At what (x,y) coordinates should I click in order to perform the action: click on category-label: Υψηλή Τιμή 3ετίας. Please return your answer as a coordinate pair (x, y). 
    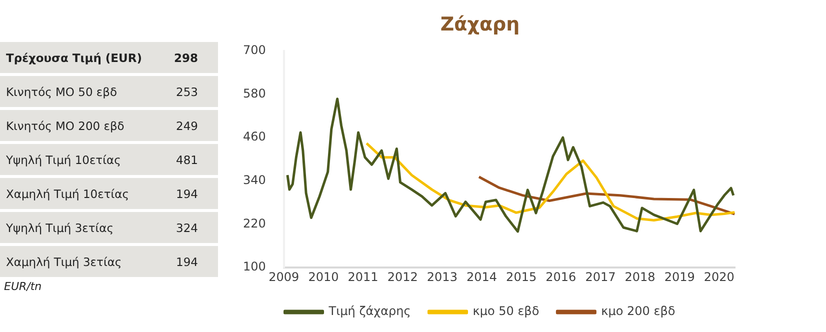
    Looking at the image, I should click on (60, 227).